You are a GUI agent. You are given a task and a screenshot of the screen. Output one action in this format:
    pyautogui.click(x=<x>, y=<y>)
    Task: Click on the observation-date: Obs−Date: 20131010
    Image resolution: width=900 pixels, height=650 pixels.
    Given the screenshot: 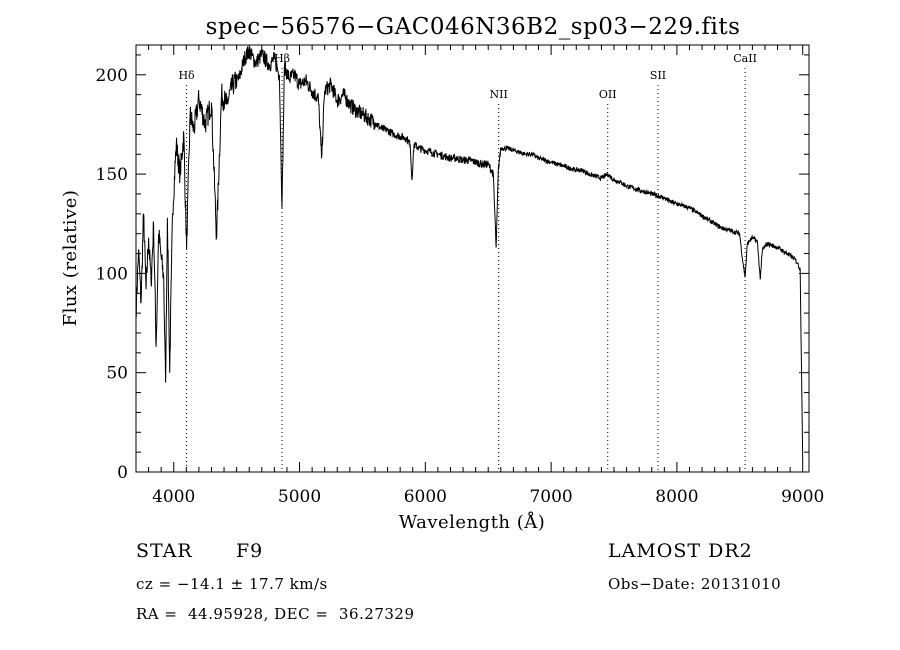 What is the action you would take?
    pyautogui.click(x=695, y=584)
    